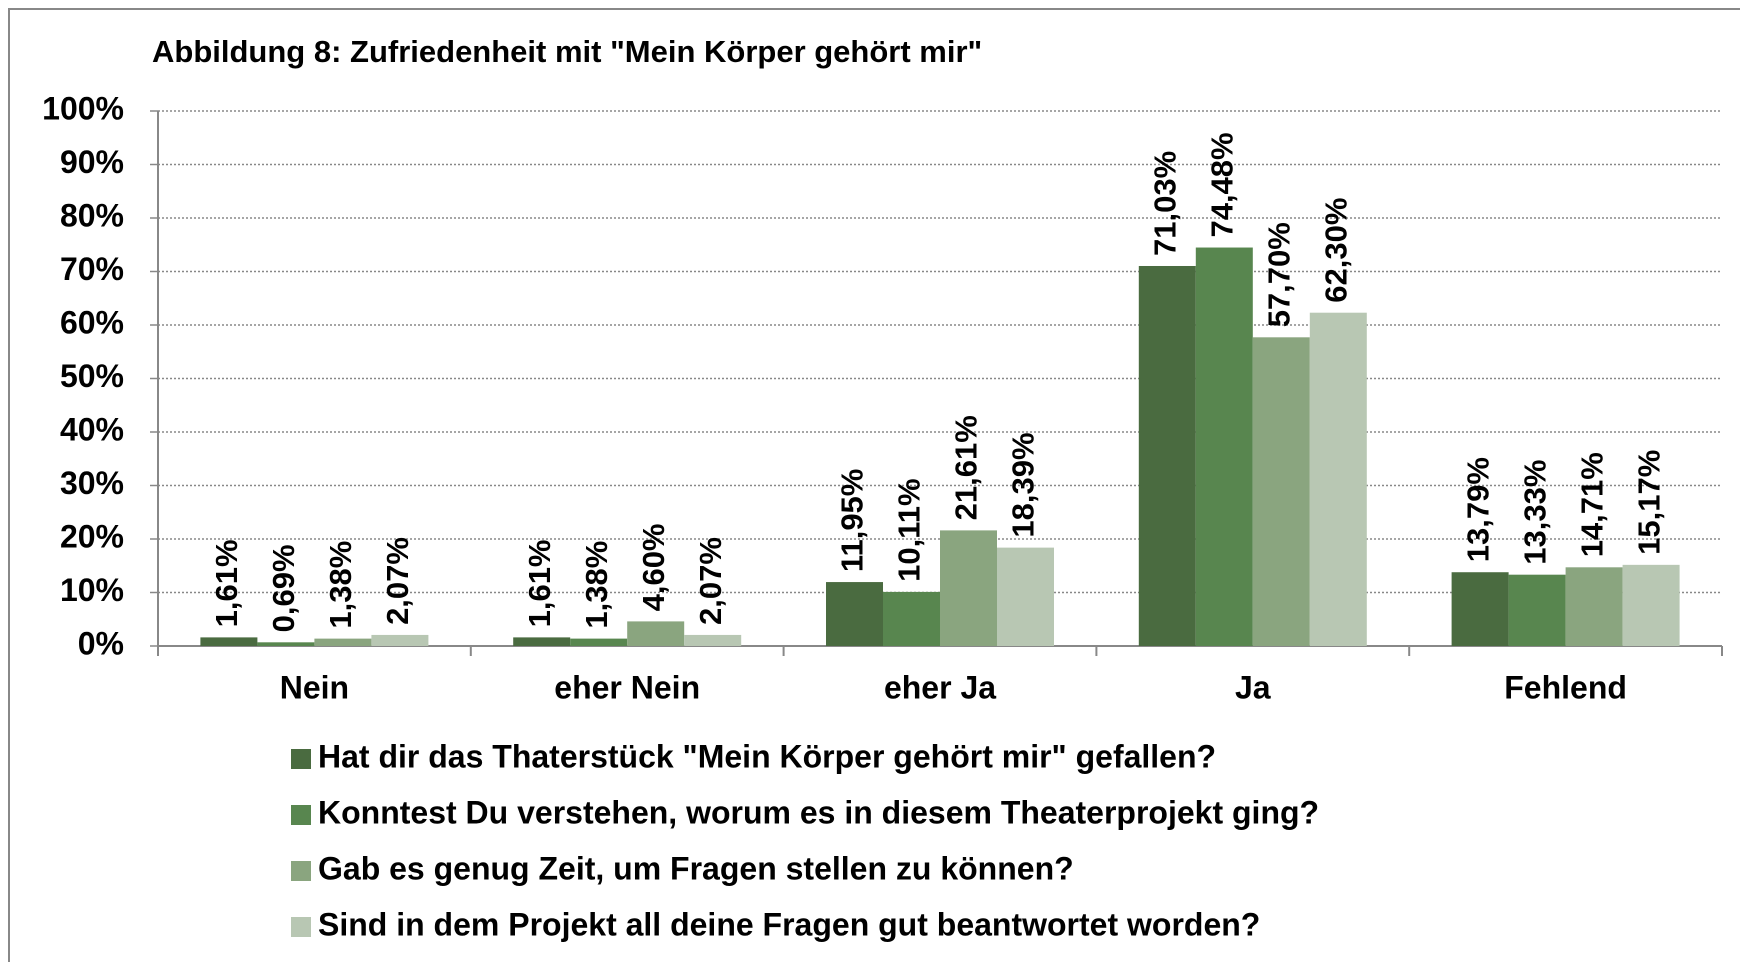 The width and height of the screenshot is (1740, 962). Describe the element at coordinates (1534, 512) in the screenshot. I see `value-label: 13,33%` at that location.